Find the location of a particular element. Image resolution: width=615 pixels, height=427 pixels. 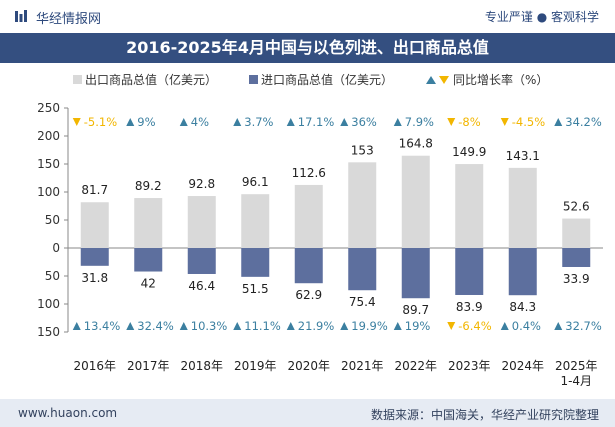

export-value-label: 81.7 is located at coordinates (94, 190).